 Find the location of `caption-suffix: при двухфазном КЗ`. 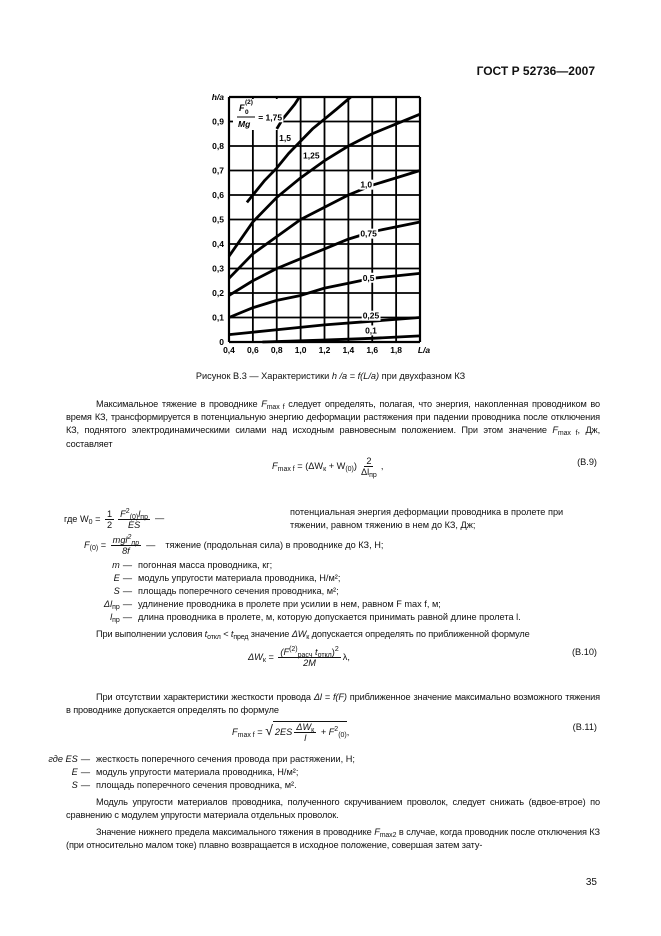

caption-suffix: при двухфазном КЗ is located at coordinates (422, 376).